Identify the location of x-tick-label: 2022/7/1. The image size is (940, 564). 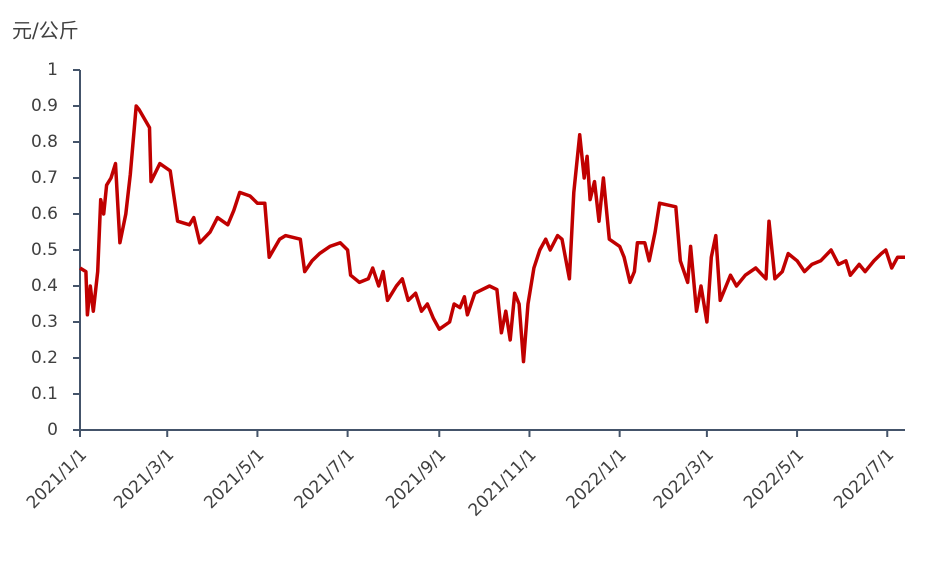
(864, 479).